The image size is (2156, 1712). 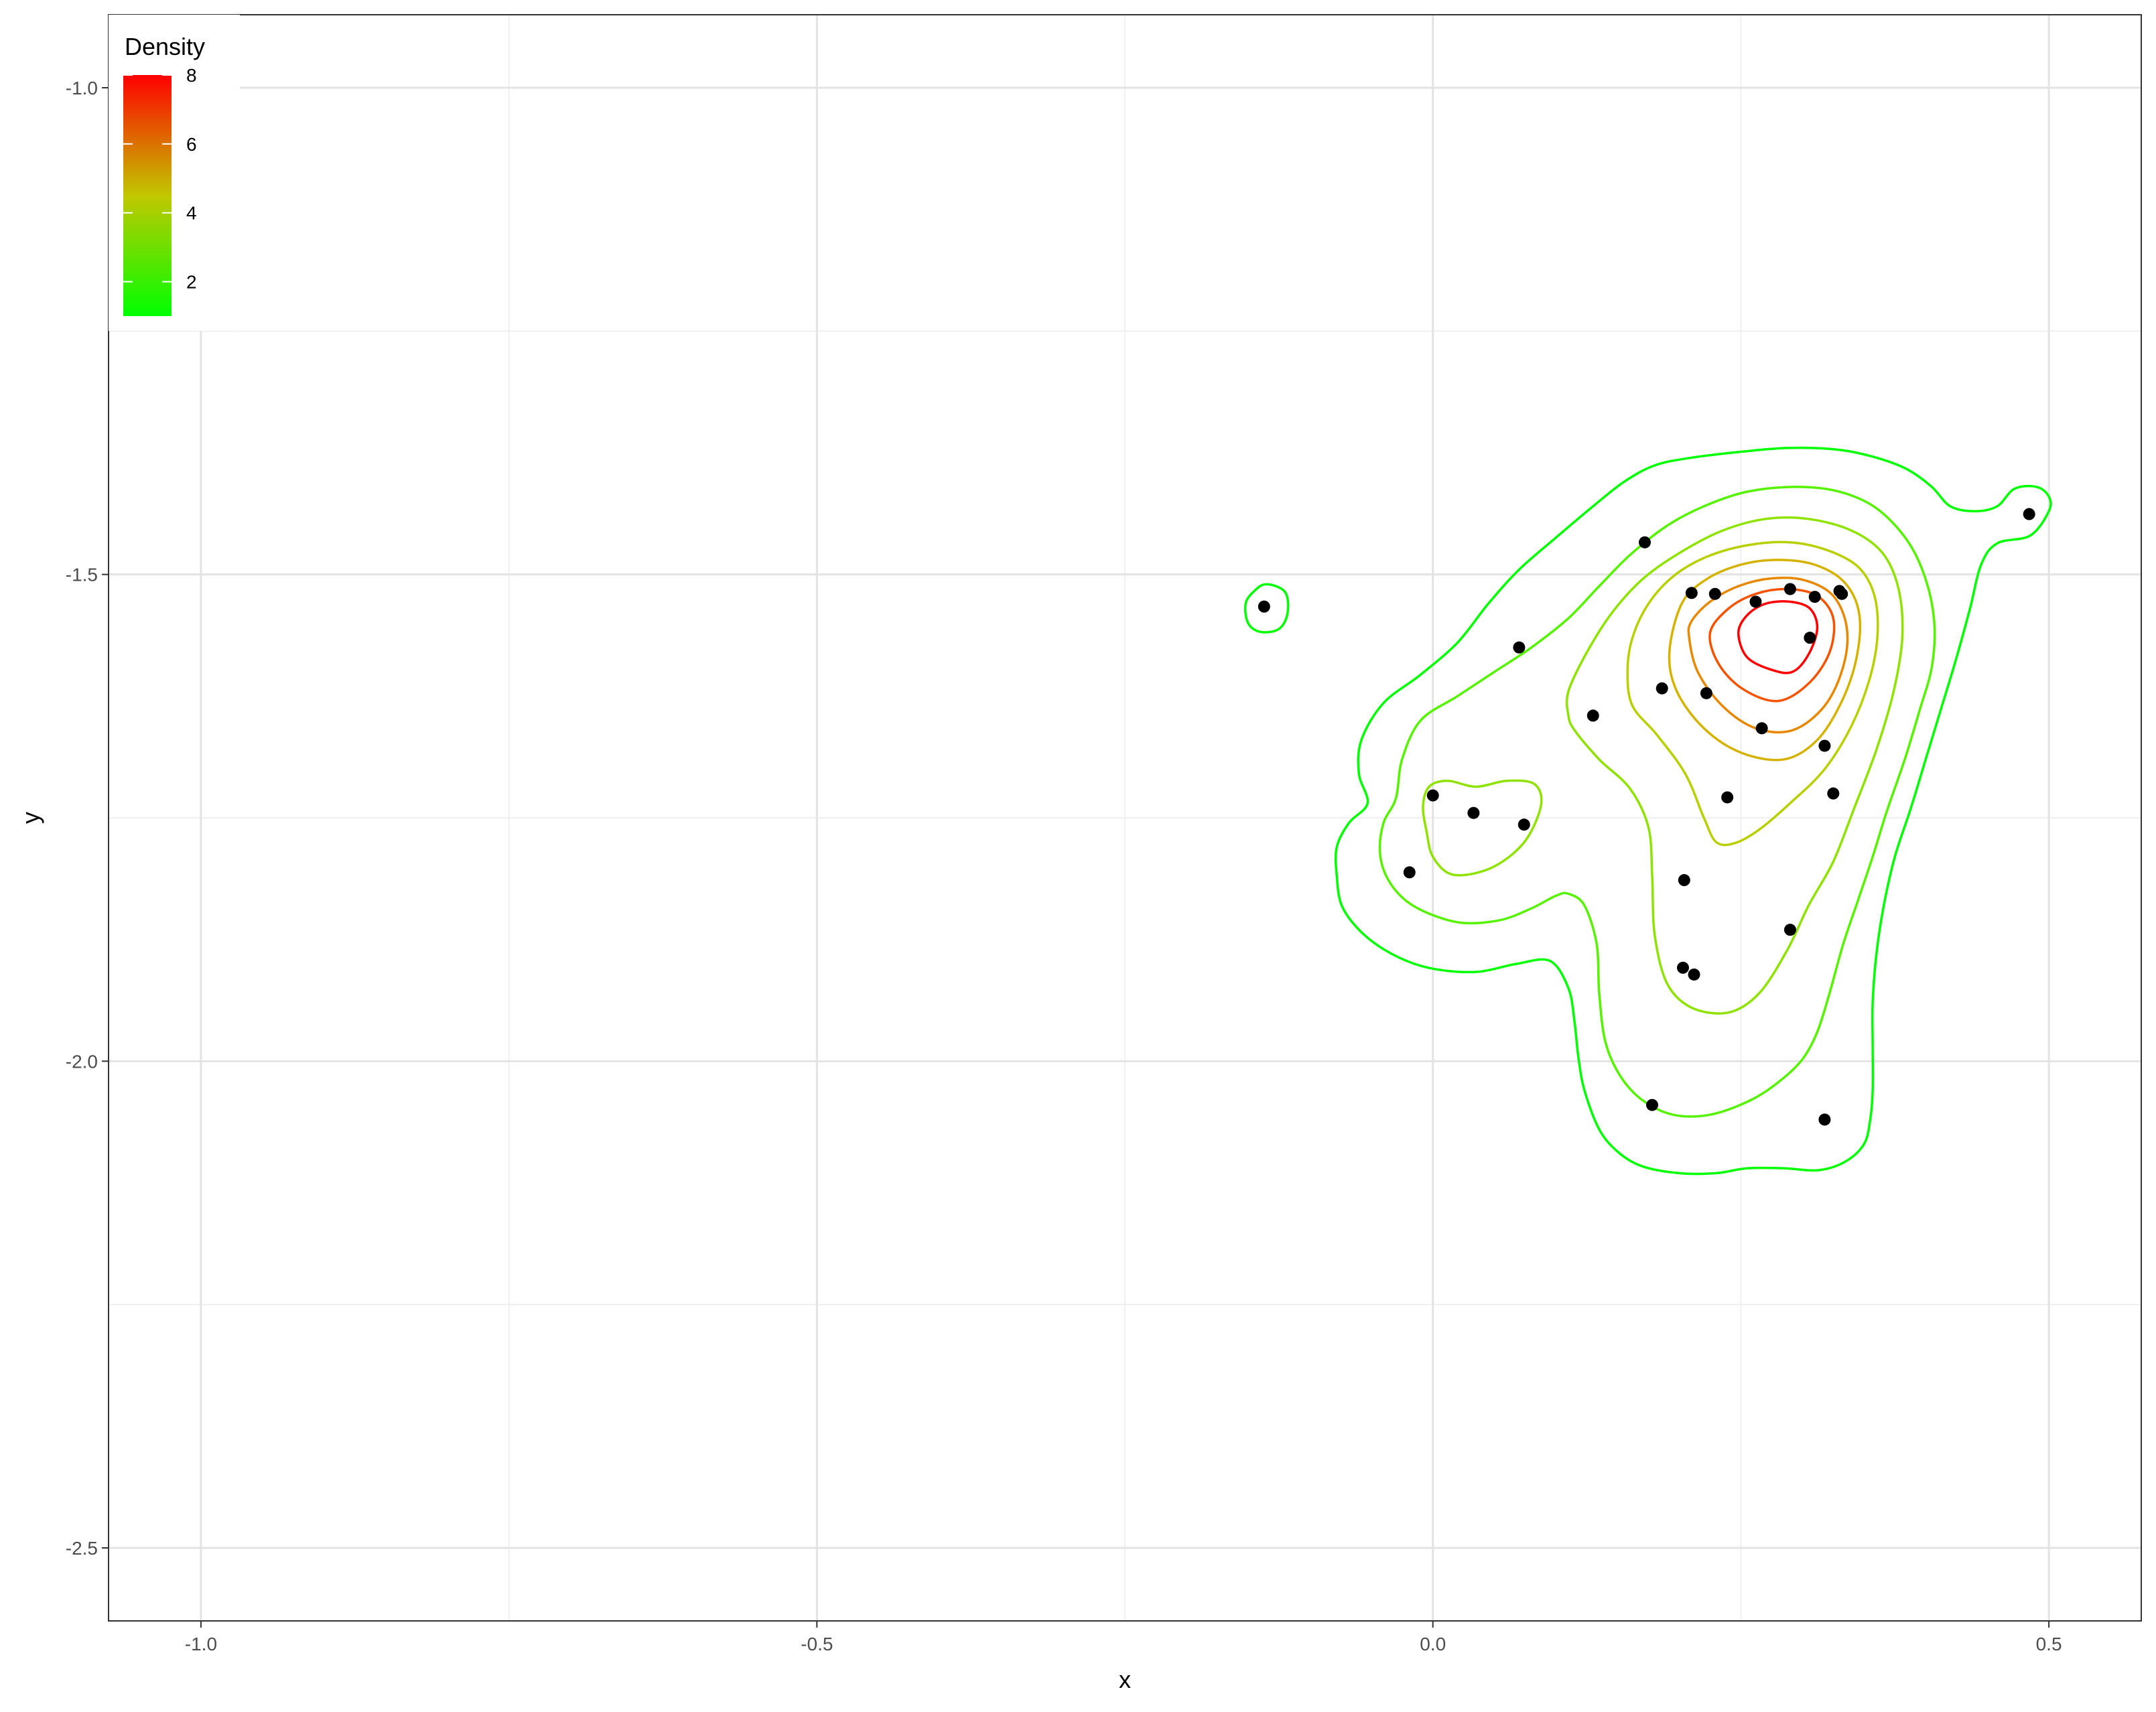 I want to click on y-tick-label: -2.0, so click(x=82, y=1061).